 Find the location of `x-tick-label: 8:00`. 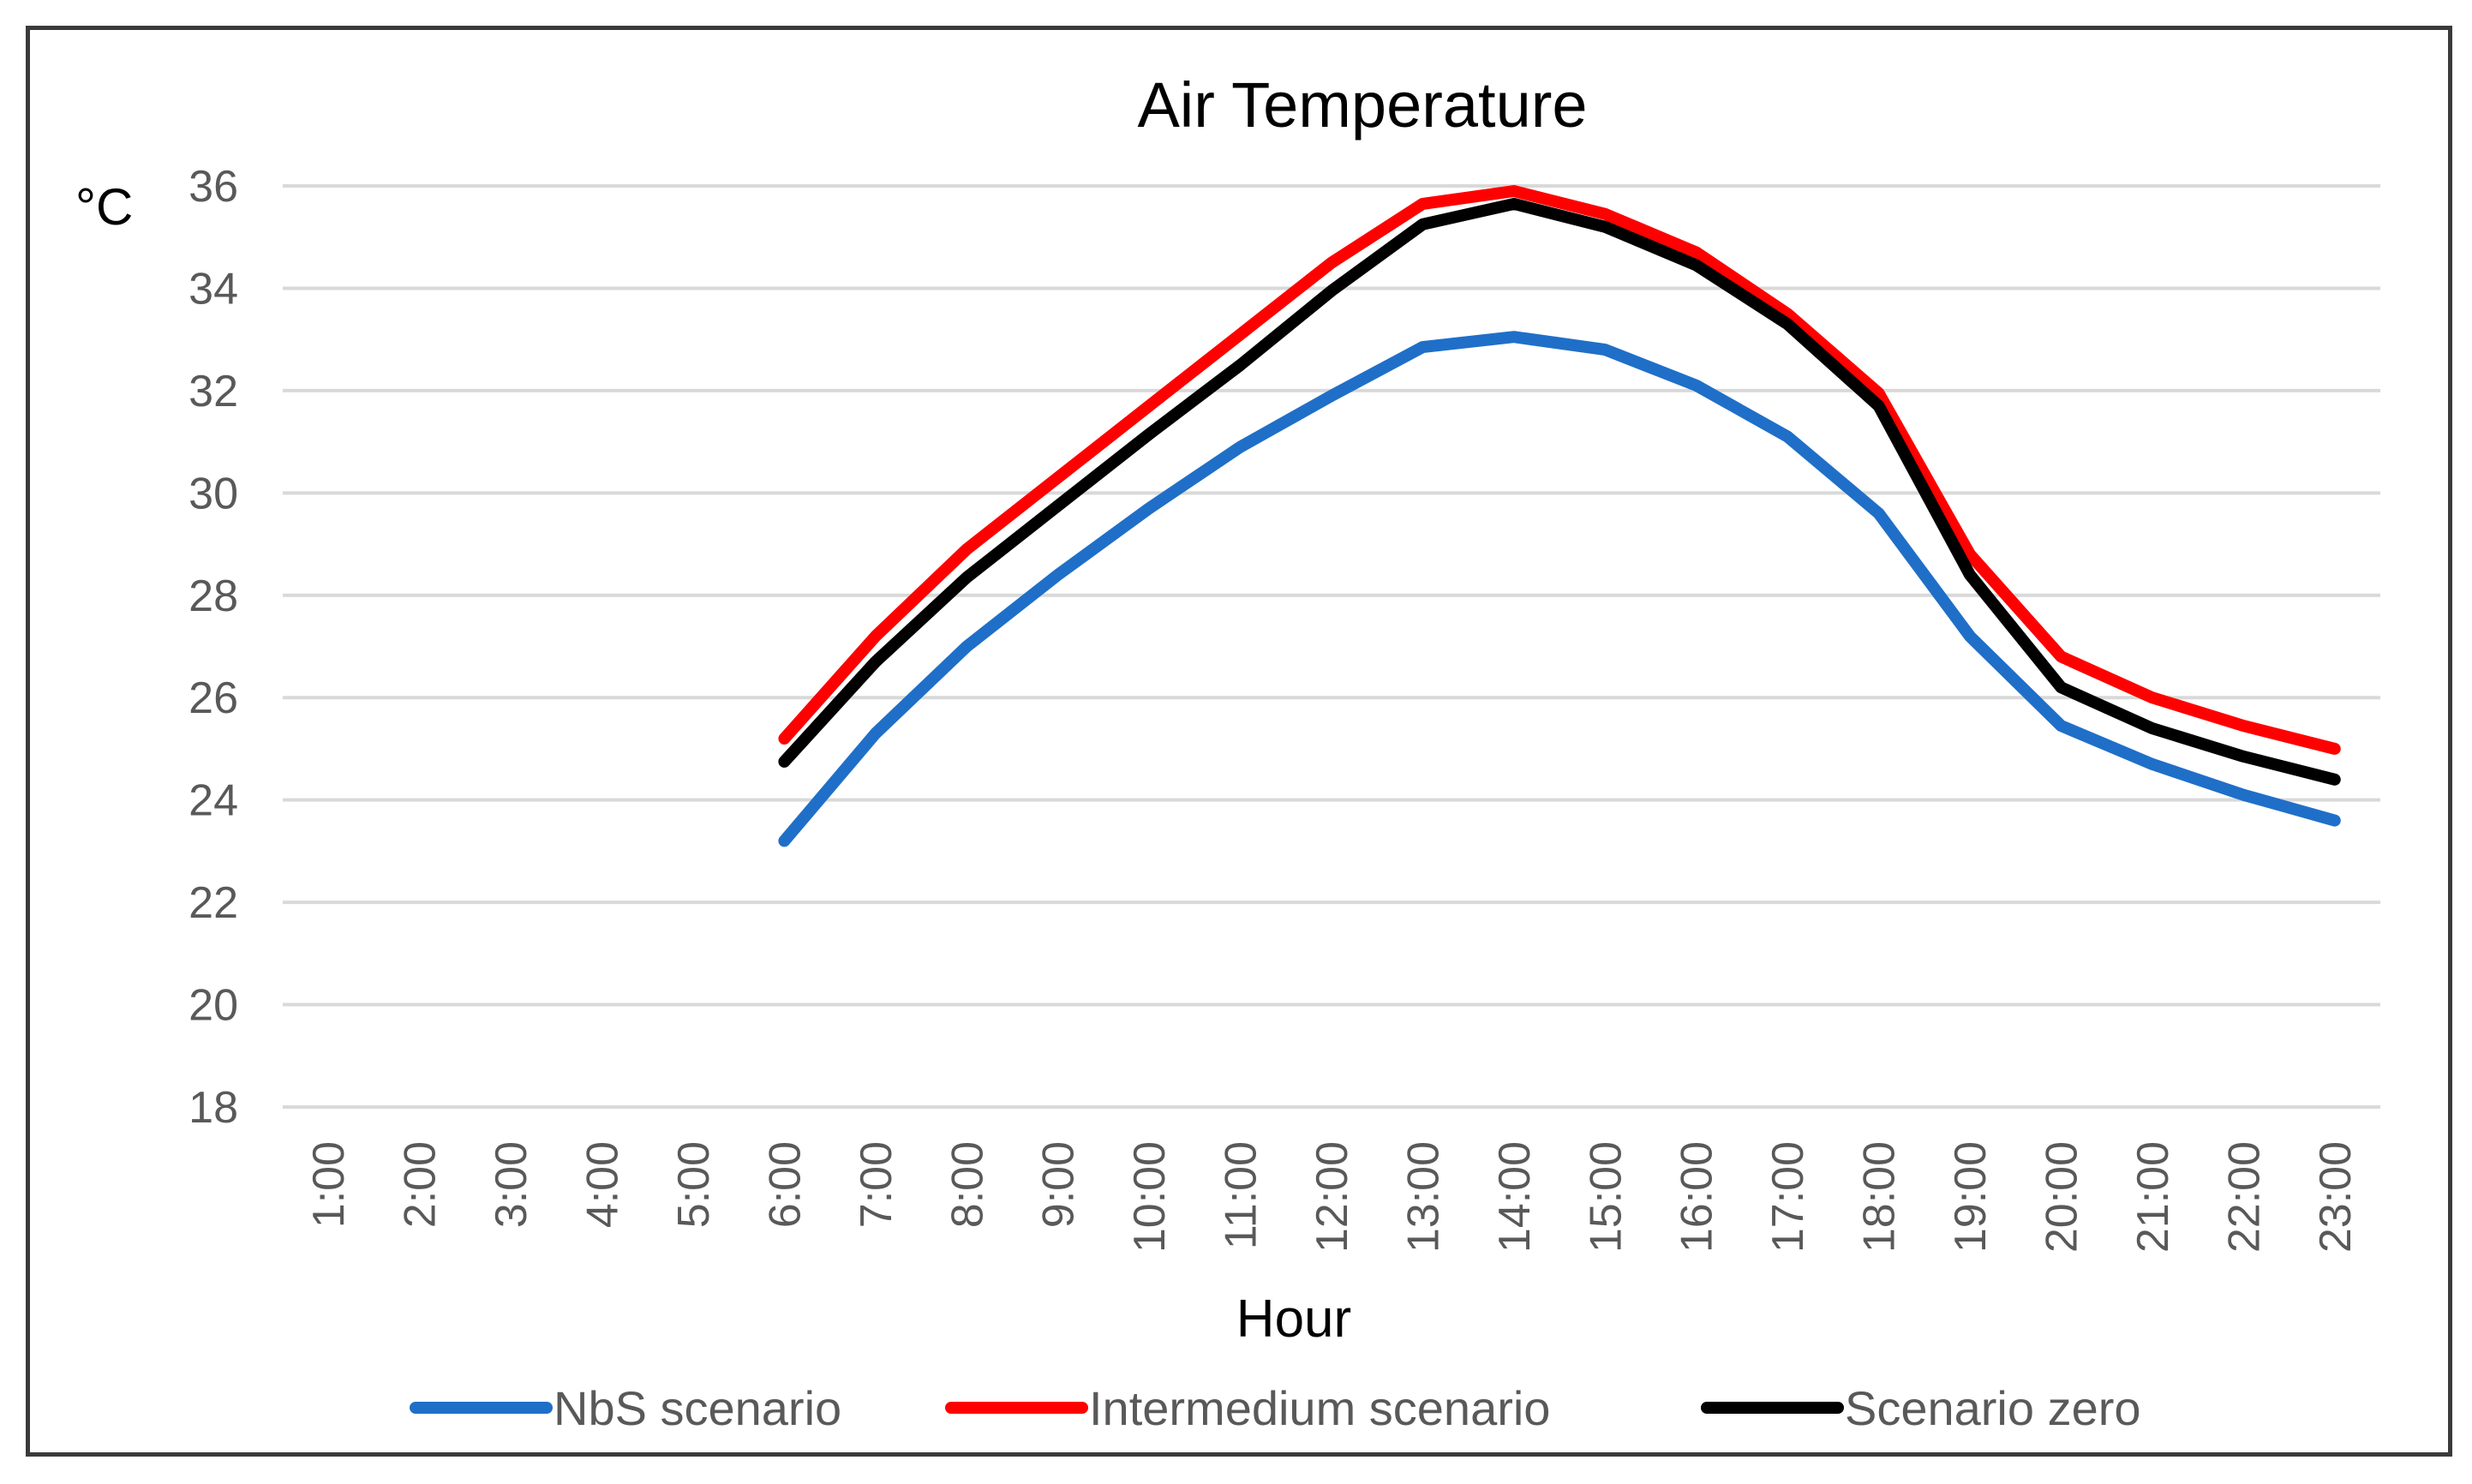

x-tick-label: 8:00 is located at coordinates (967, 1184).